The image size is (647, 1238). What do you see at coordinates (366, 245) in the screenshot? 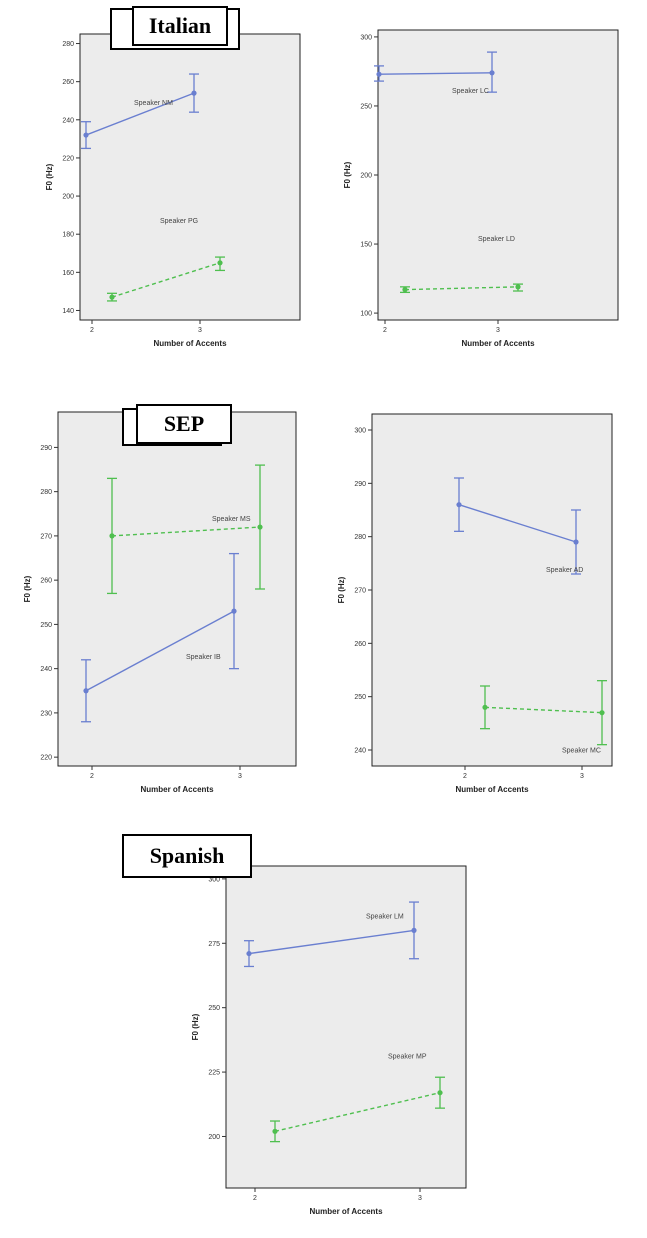
I see `y-tick-label: 150` at bounding box center [366, 245].